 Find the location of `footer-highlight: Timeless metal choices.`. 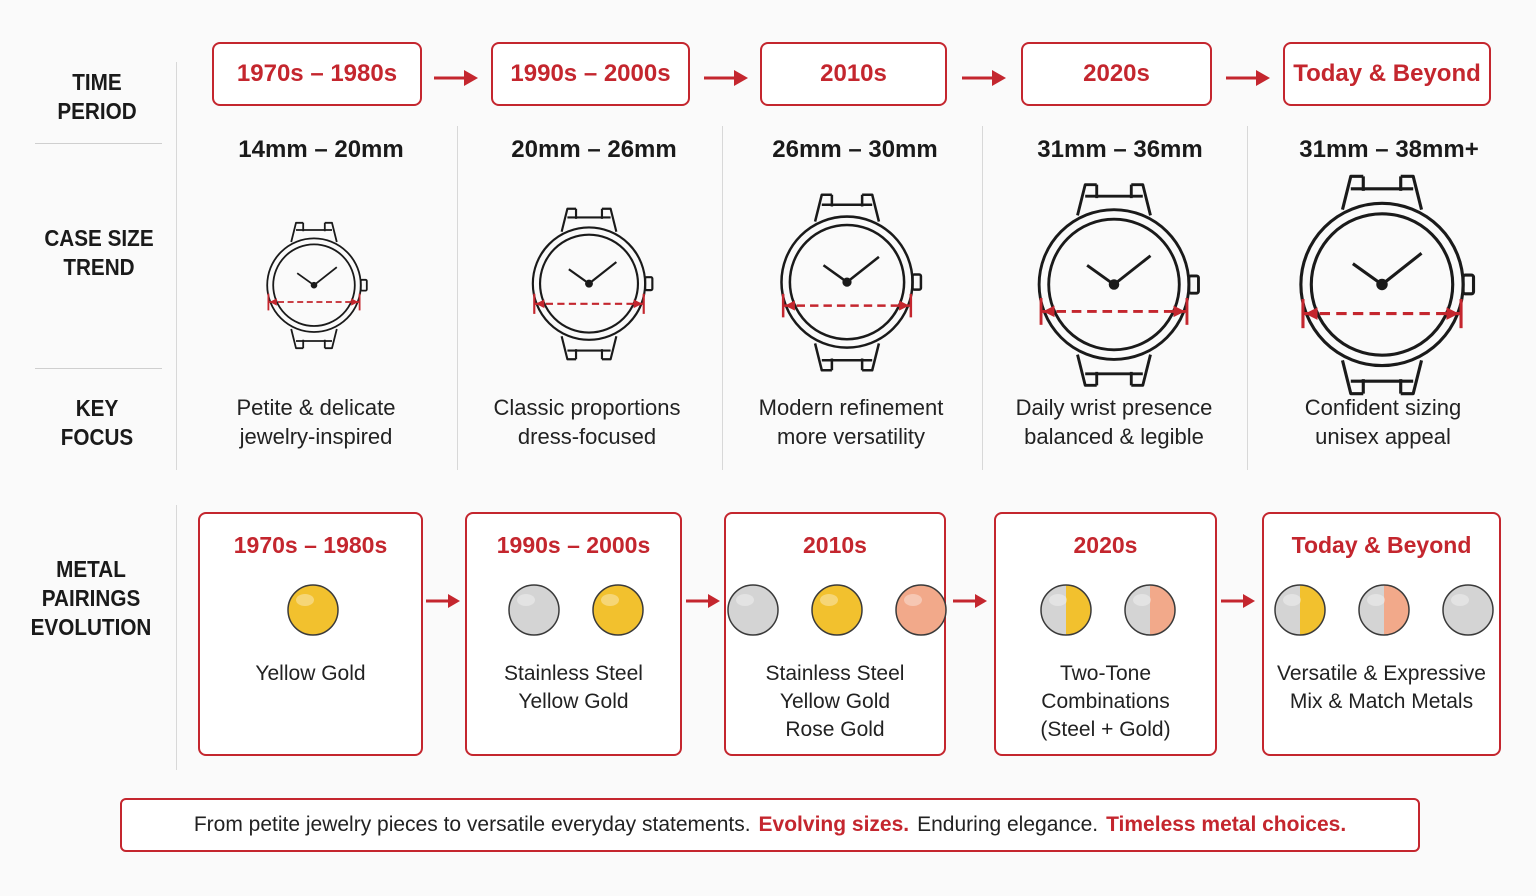

footer-highlight: Timeless metal choices. is located at coordinates (1226, 824).